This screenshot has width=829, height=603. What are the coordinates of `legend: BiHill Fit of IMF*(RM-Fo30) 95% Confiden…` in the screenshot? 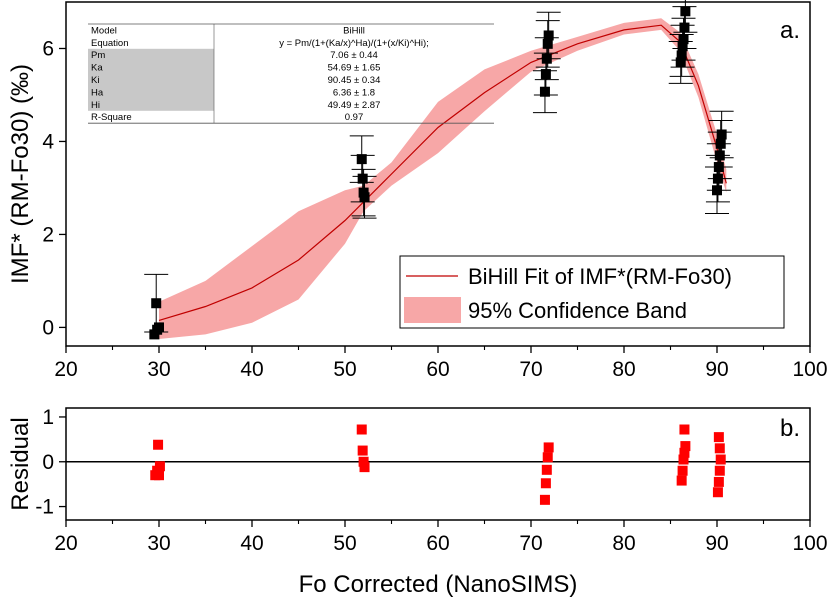 It's located at (592, 292).